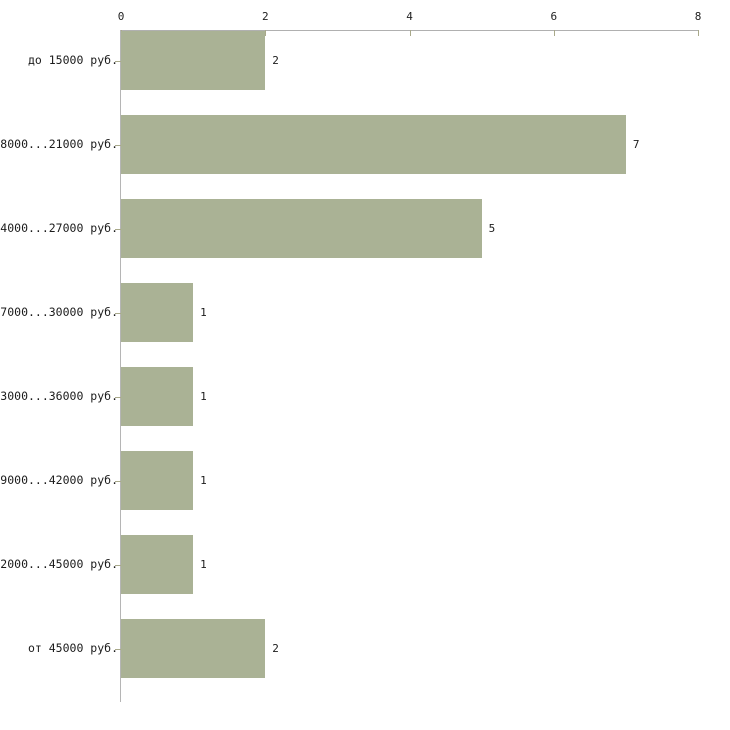 This screenshot has height=730, width=730. What do you see at coordinates (409, 16) in the screenshot?
I see `x-axis-tick-label: 4` at bounding box center [409, 16].